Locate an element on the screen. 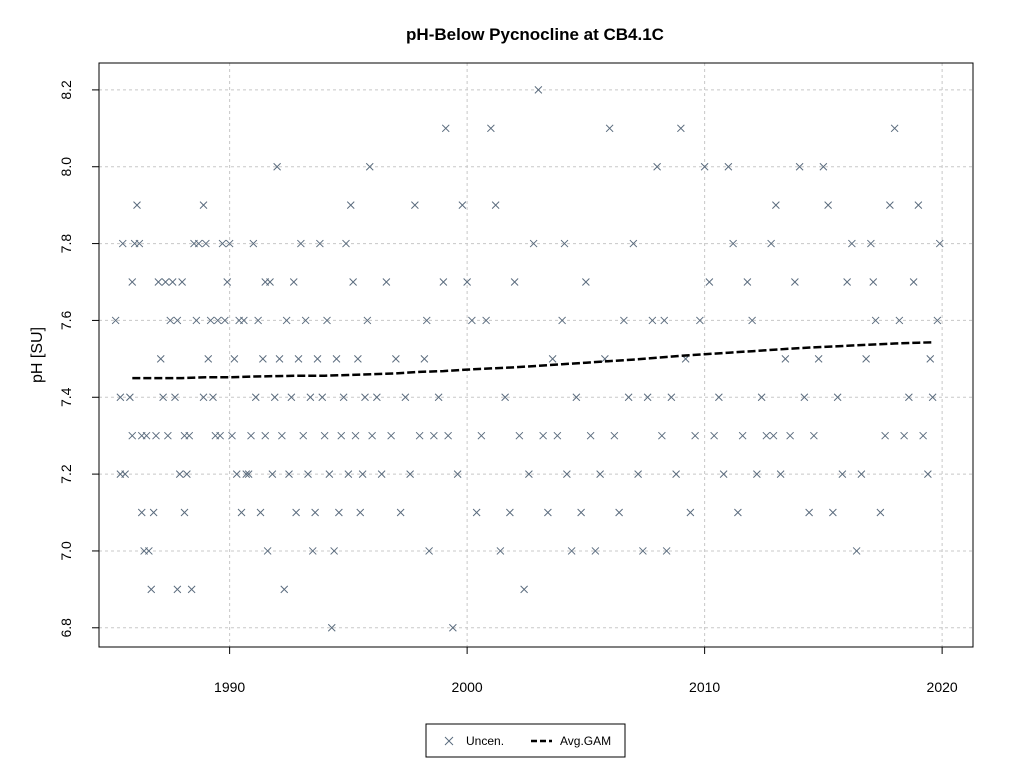  gam-layer is located at coordinates (532, 360).